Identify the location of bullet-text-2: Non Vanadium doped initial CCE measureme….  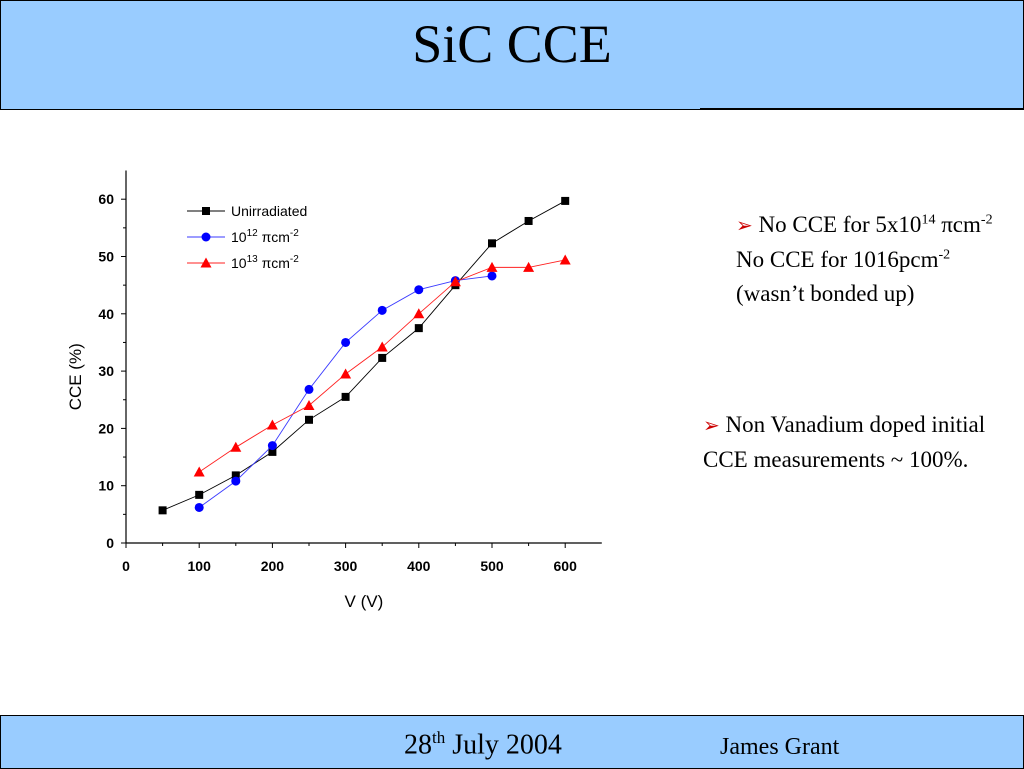
(844, 442).